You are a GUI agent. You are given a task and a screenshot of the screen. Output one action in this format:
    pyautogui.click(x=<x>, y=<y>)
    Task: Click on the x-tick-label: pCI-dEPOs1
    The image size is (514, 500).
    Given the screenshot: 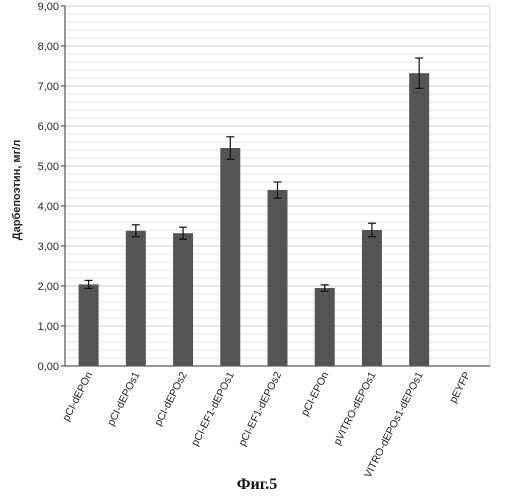 What is the action you would take?
    pyautogui.click(x=124, y=399)
    